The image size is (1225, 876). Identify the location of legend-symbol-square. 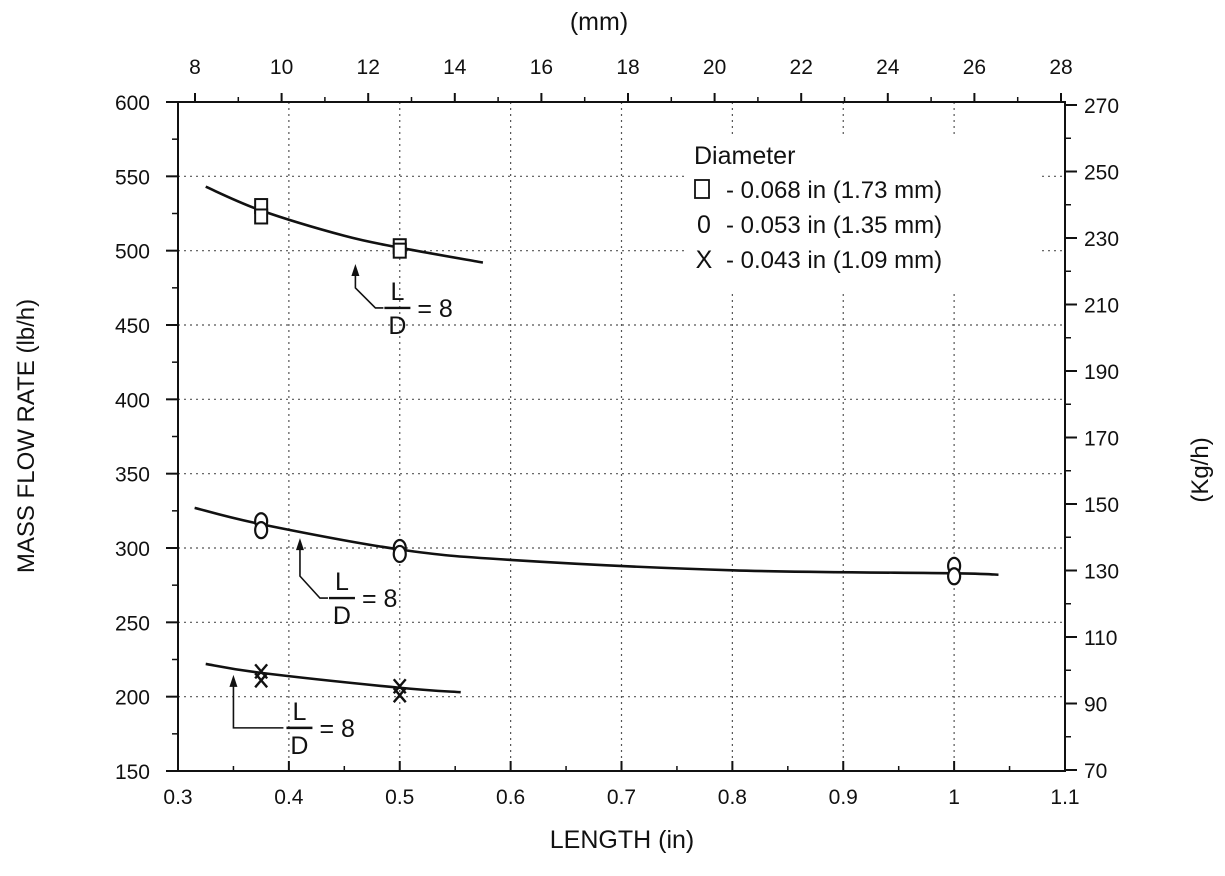
(702, 189).